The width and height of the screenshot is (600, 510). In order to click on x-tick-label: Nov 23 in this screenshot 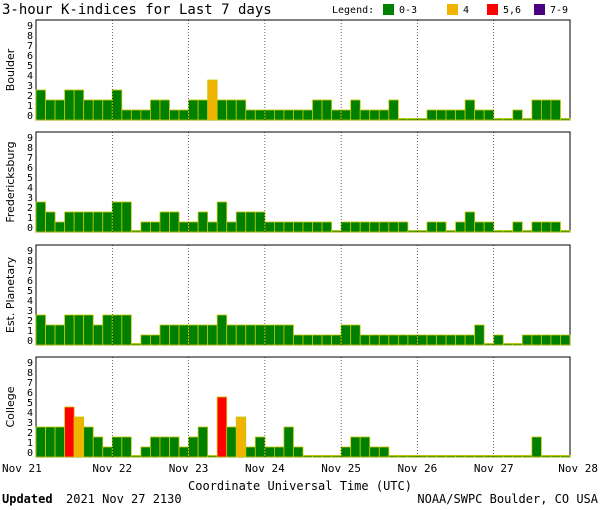, I will do `click(189, 468)`.